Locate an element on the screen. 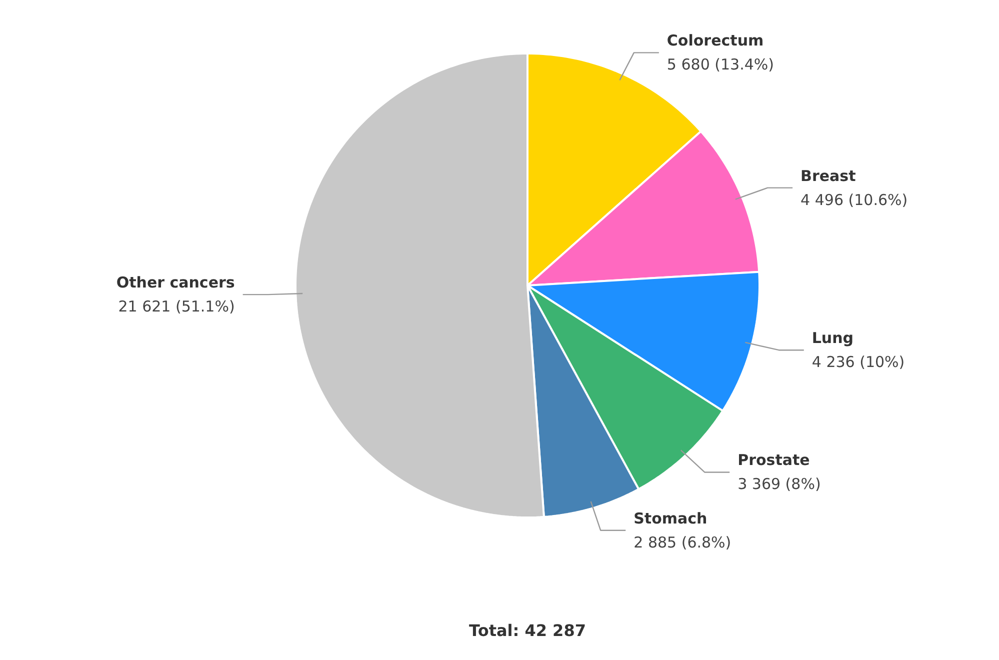 This screenshot has width=999, height=660. slice-label: Colorectum is located at coordinates (715, 41).